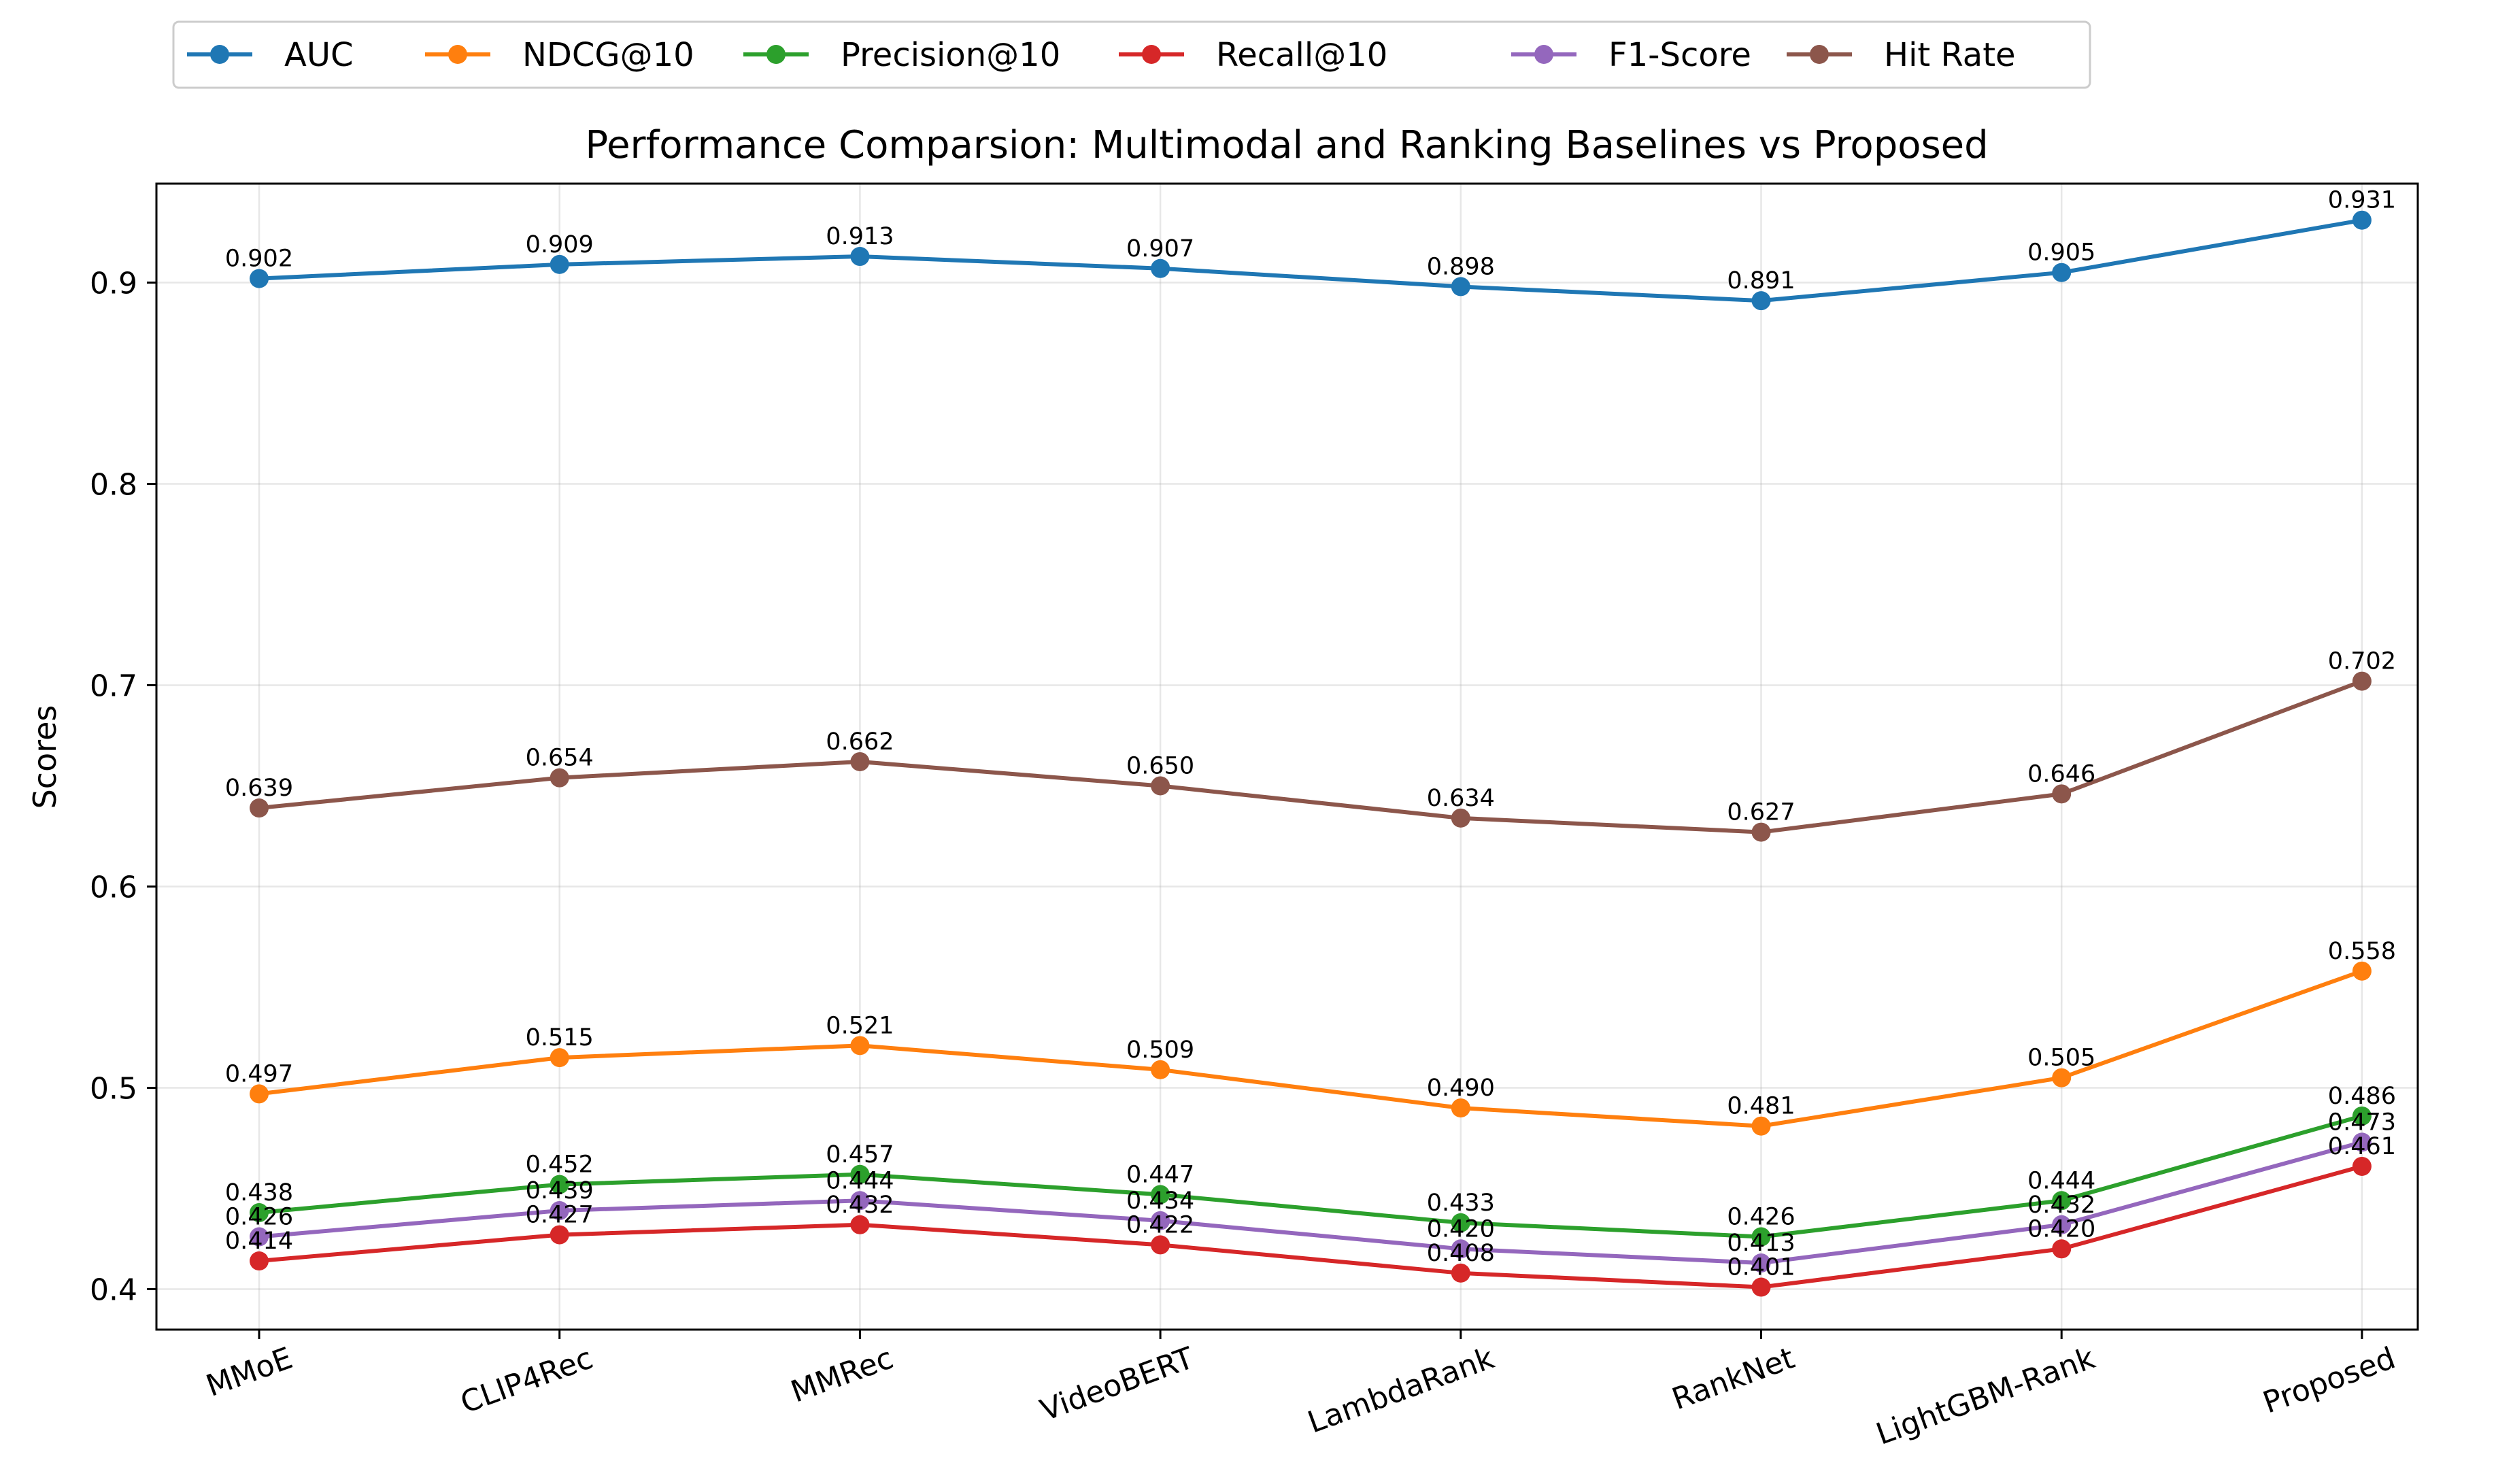 This screenshot has height=1484, width=2496. What do you see at coordinates (113, 284) in the screenshot?
I see `y-tick-label: 0.9` at bounding box center [113, 284].